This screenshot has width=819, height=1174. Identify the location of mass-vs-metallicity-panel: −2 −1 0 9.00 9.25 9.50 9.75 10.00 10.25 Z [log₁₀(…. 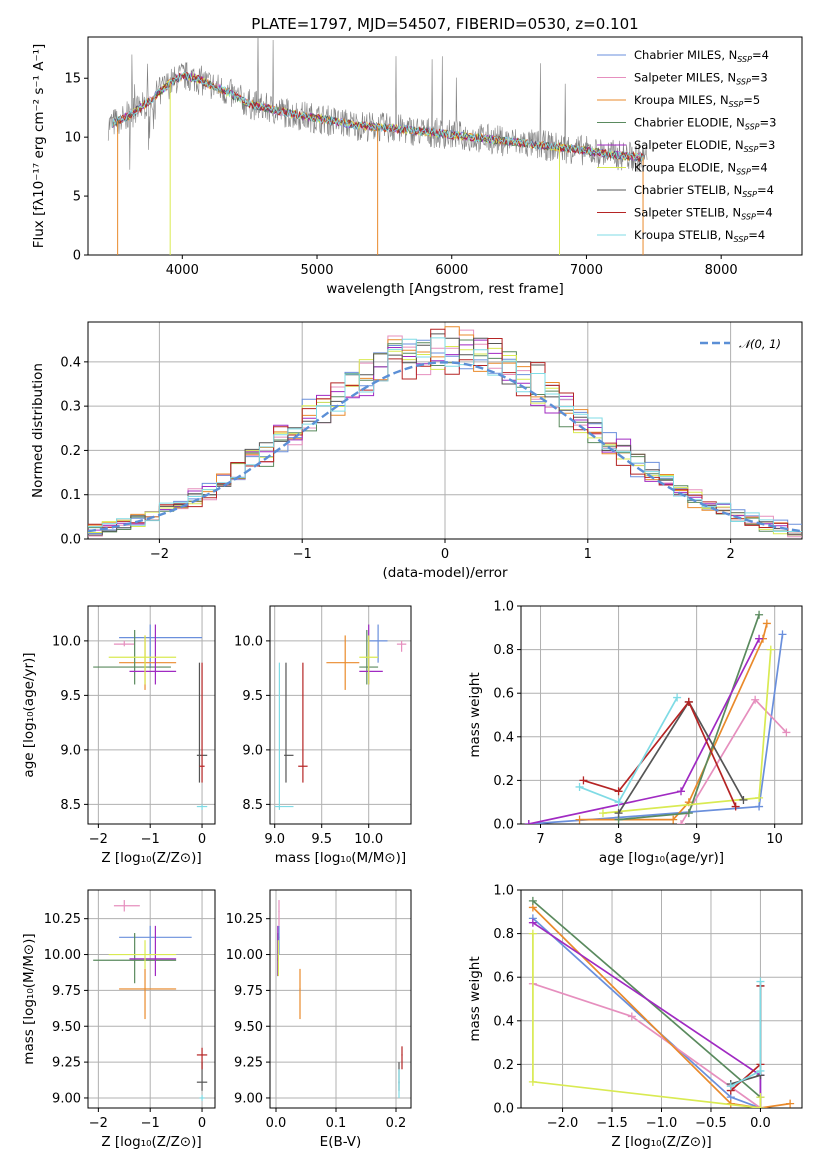
(118, 1019).